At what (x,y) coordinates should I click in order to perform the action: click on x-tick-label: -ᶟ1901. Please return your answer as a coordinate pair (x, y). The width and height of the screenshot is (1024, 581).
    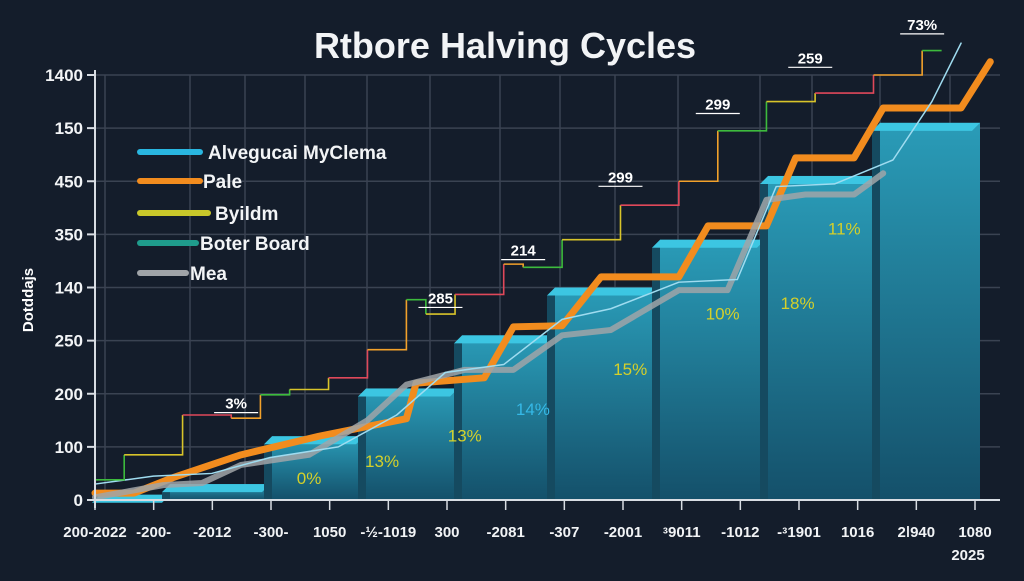
    Looking at the image, I should click on (799, 532).